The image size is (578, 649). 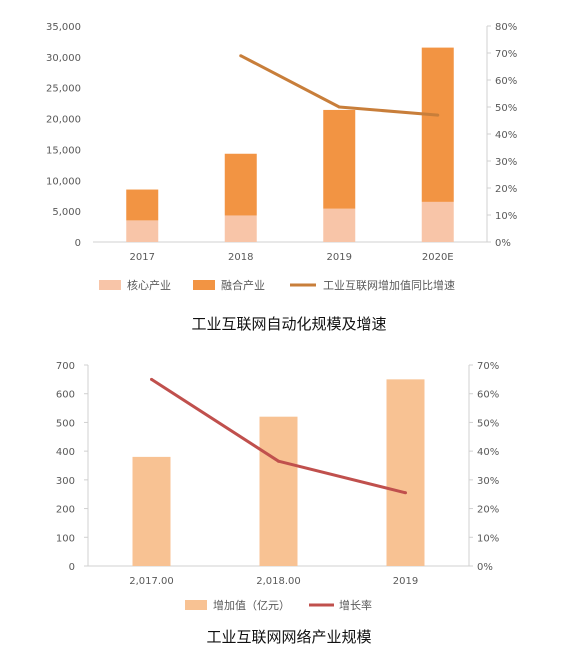 I want to click on legend-swatch-added-value, so click(x=196, y=605).